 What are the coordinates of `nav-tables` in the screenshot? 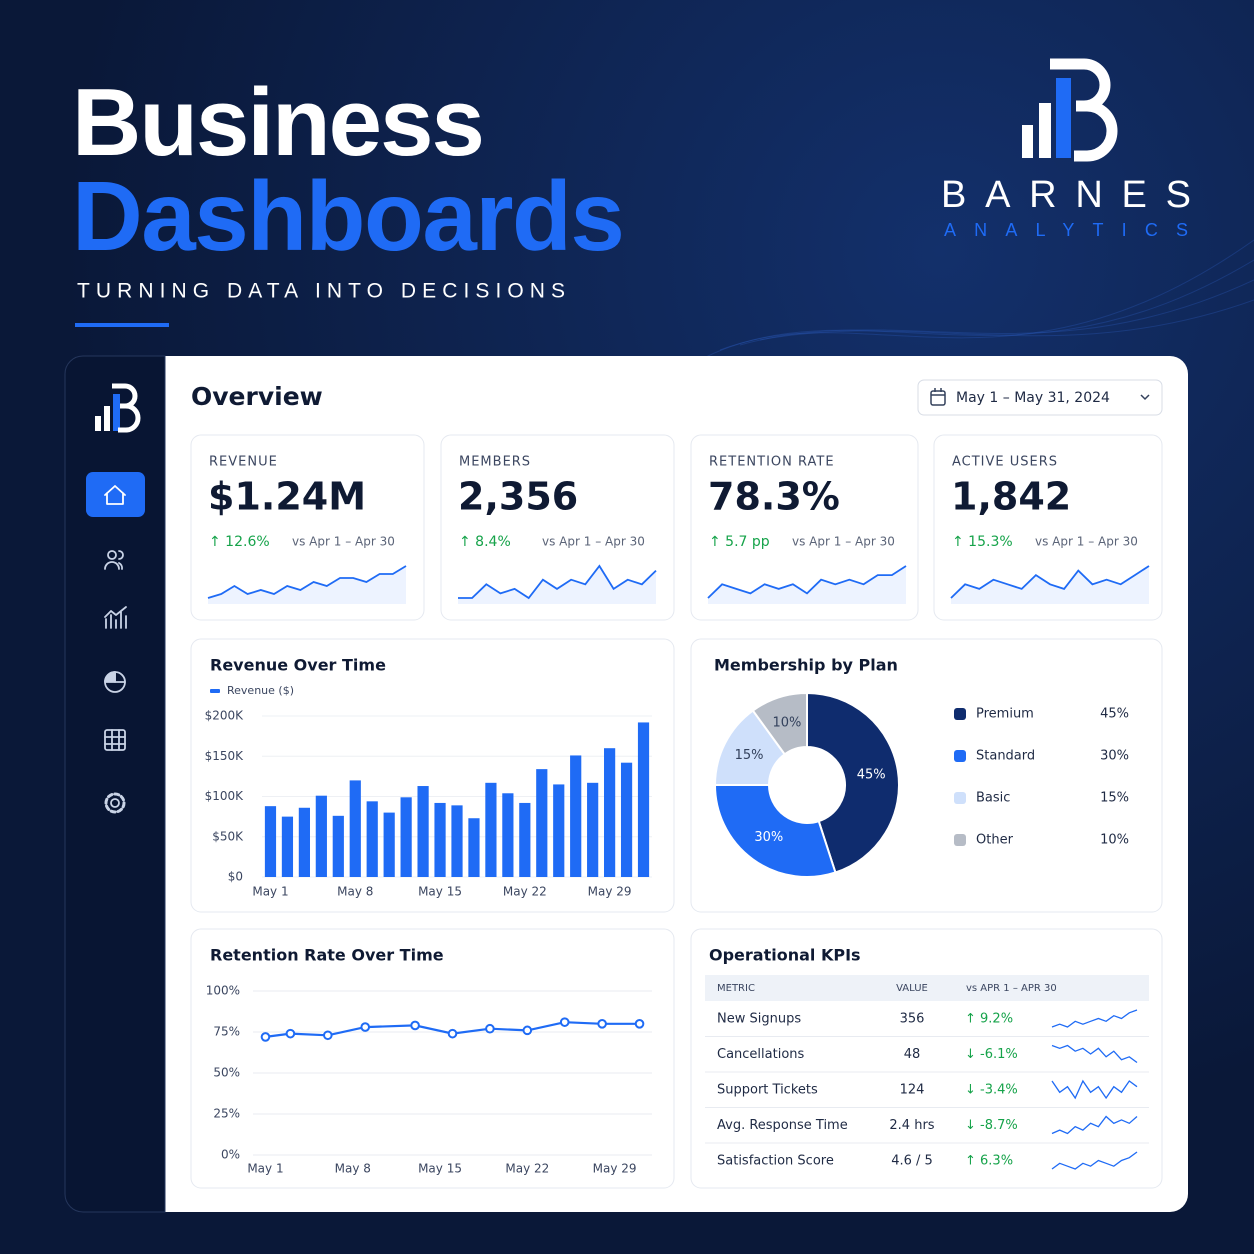 It's located at (115, 740).